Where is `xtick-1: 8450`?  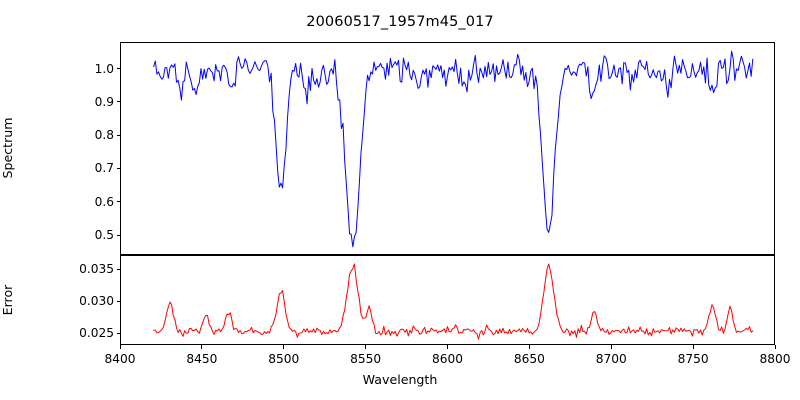
xtick-1: 8450 is located at coordinates (202, 359).